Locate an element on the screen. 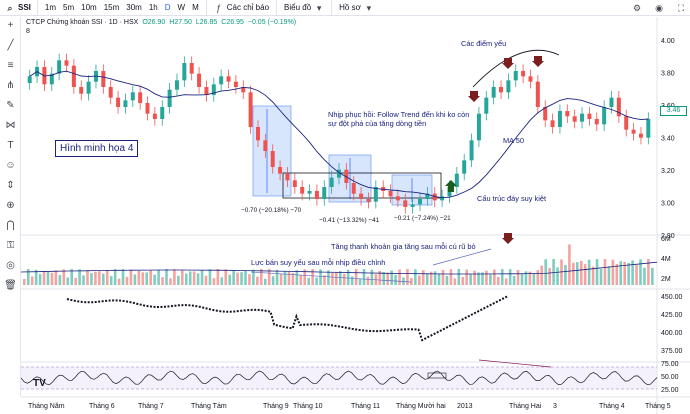  text-icon: T is located at coordinates (10, 145).